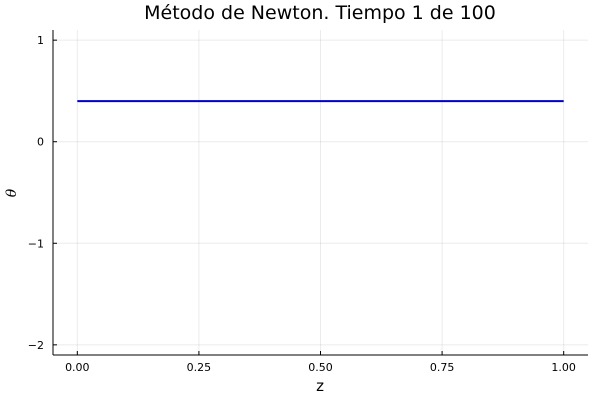 The image size is (600, 400). Describe the element at coordinates (563, 367) in the screenshot. I see `x-tick-label: 1.00` at that location.